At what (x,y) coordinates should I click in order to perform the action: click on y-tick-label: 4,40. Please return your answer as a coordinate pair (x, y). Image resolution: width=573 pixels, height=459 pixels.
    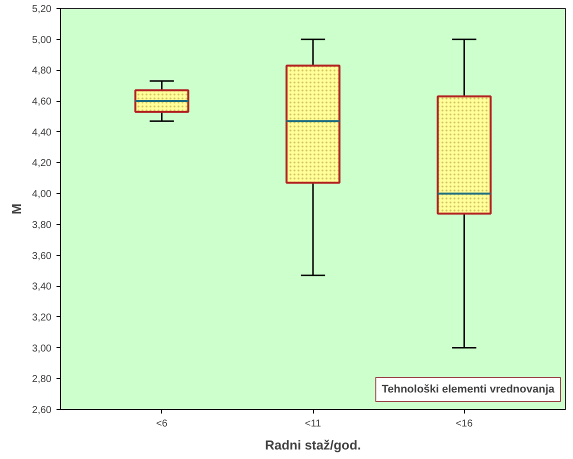
    Looking at the image, I should click on (42, 132).